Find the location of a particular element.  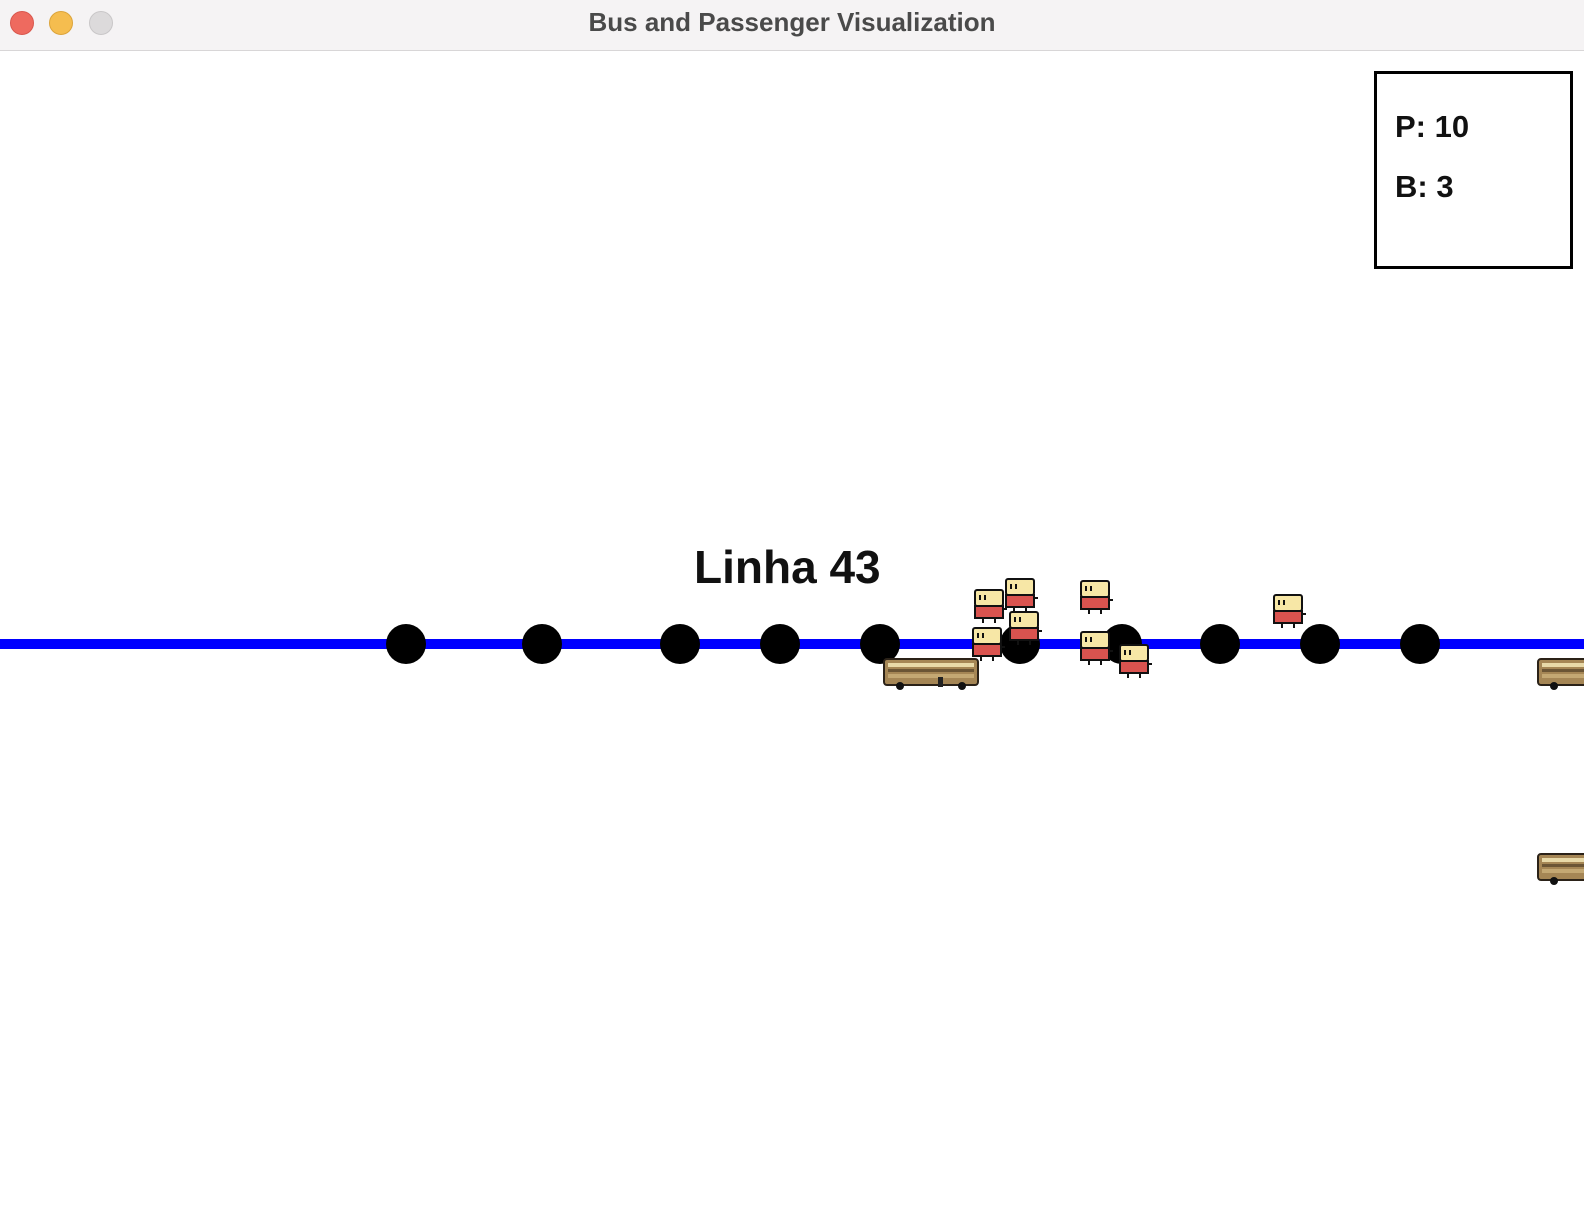

stats-panel: P: 10 B: 3 is located at coordinates (1473, 170).